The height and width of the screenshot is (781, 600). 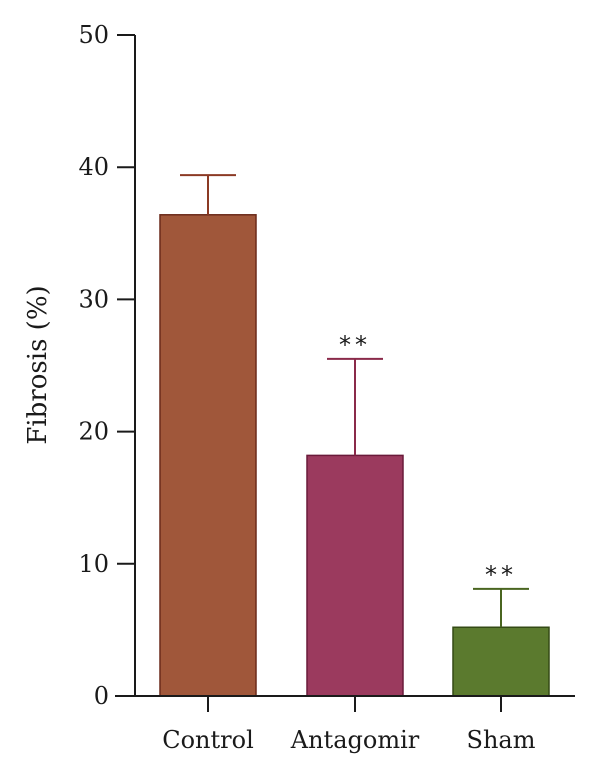 What do you see at coordinates (355, 740) in the screenshot?
I see `x-tick-label-antagomir: Antagomir` at bounding box center [355, 740].